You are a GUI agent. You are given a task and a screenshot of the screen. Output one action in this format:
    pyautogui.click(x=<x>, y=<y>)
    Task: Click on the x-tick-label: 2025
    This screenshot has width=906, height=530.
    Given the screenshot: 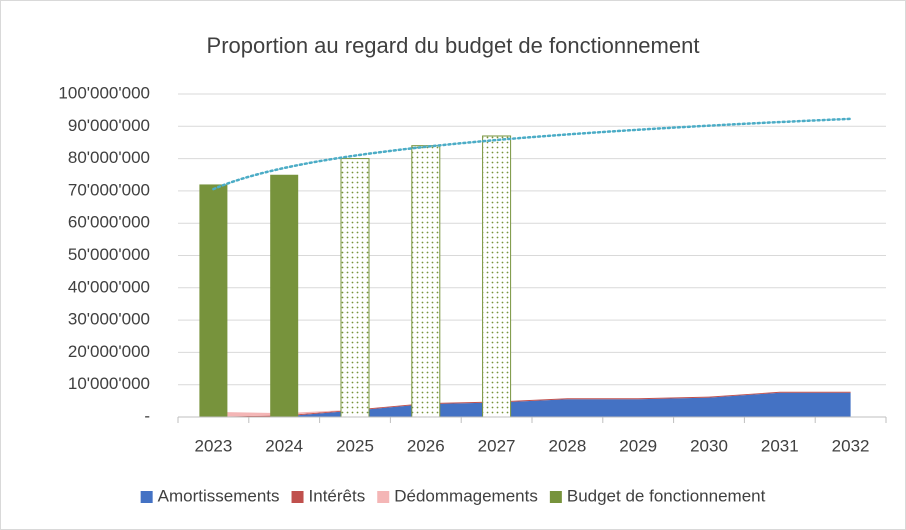 What is the action you would take?
    pyautogui.click(x=355, y=445)
    